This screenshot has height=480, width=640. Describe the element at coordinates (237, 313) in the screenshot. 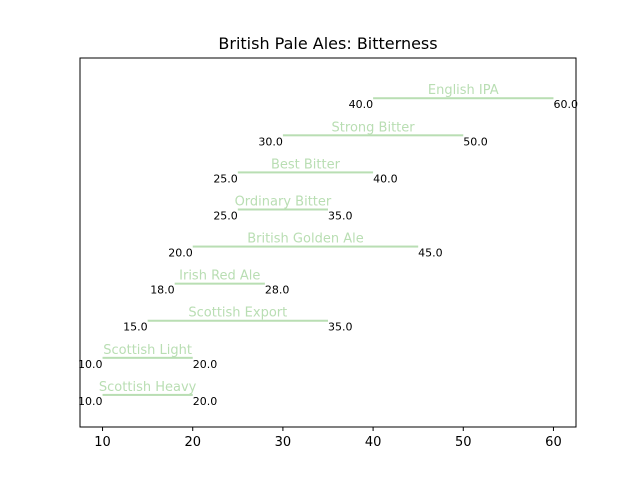

I see `bar-name-label: Scottish Export` at that location.